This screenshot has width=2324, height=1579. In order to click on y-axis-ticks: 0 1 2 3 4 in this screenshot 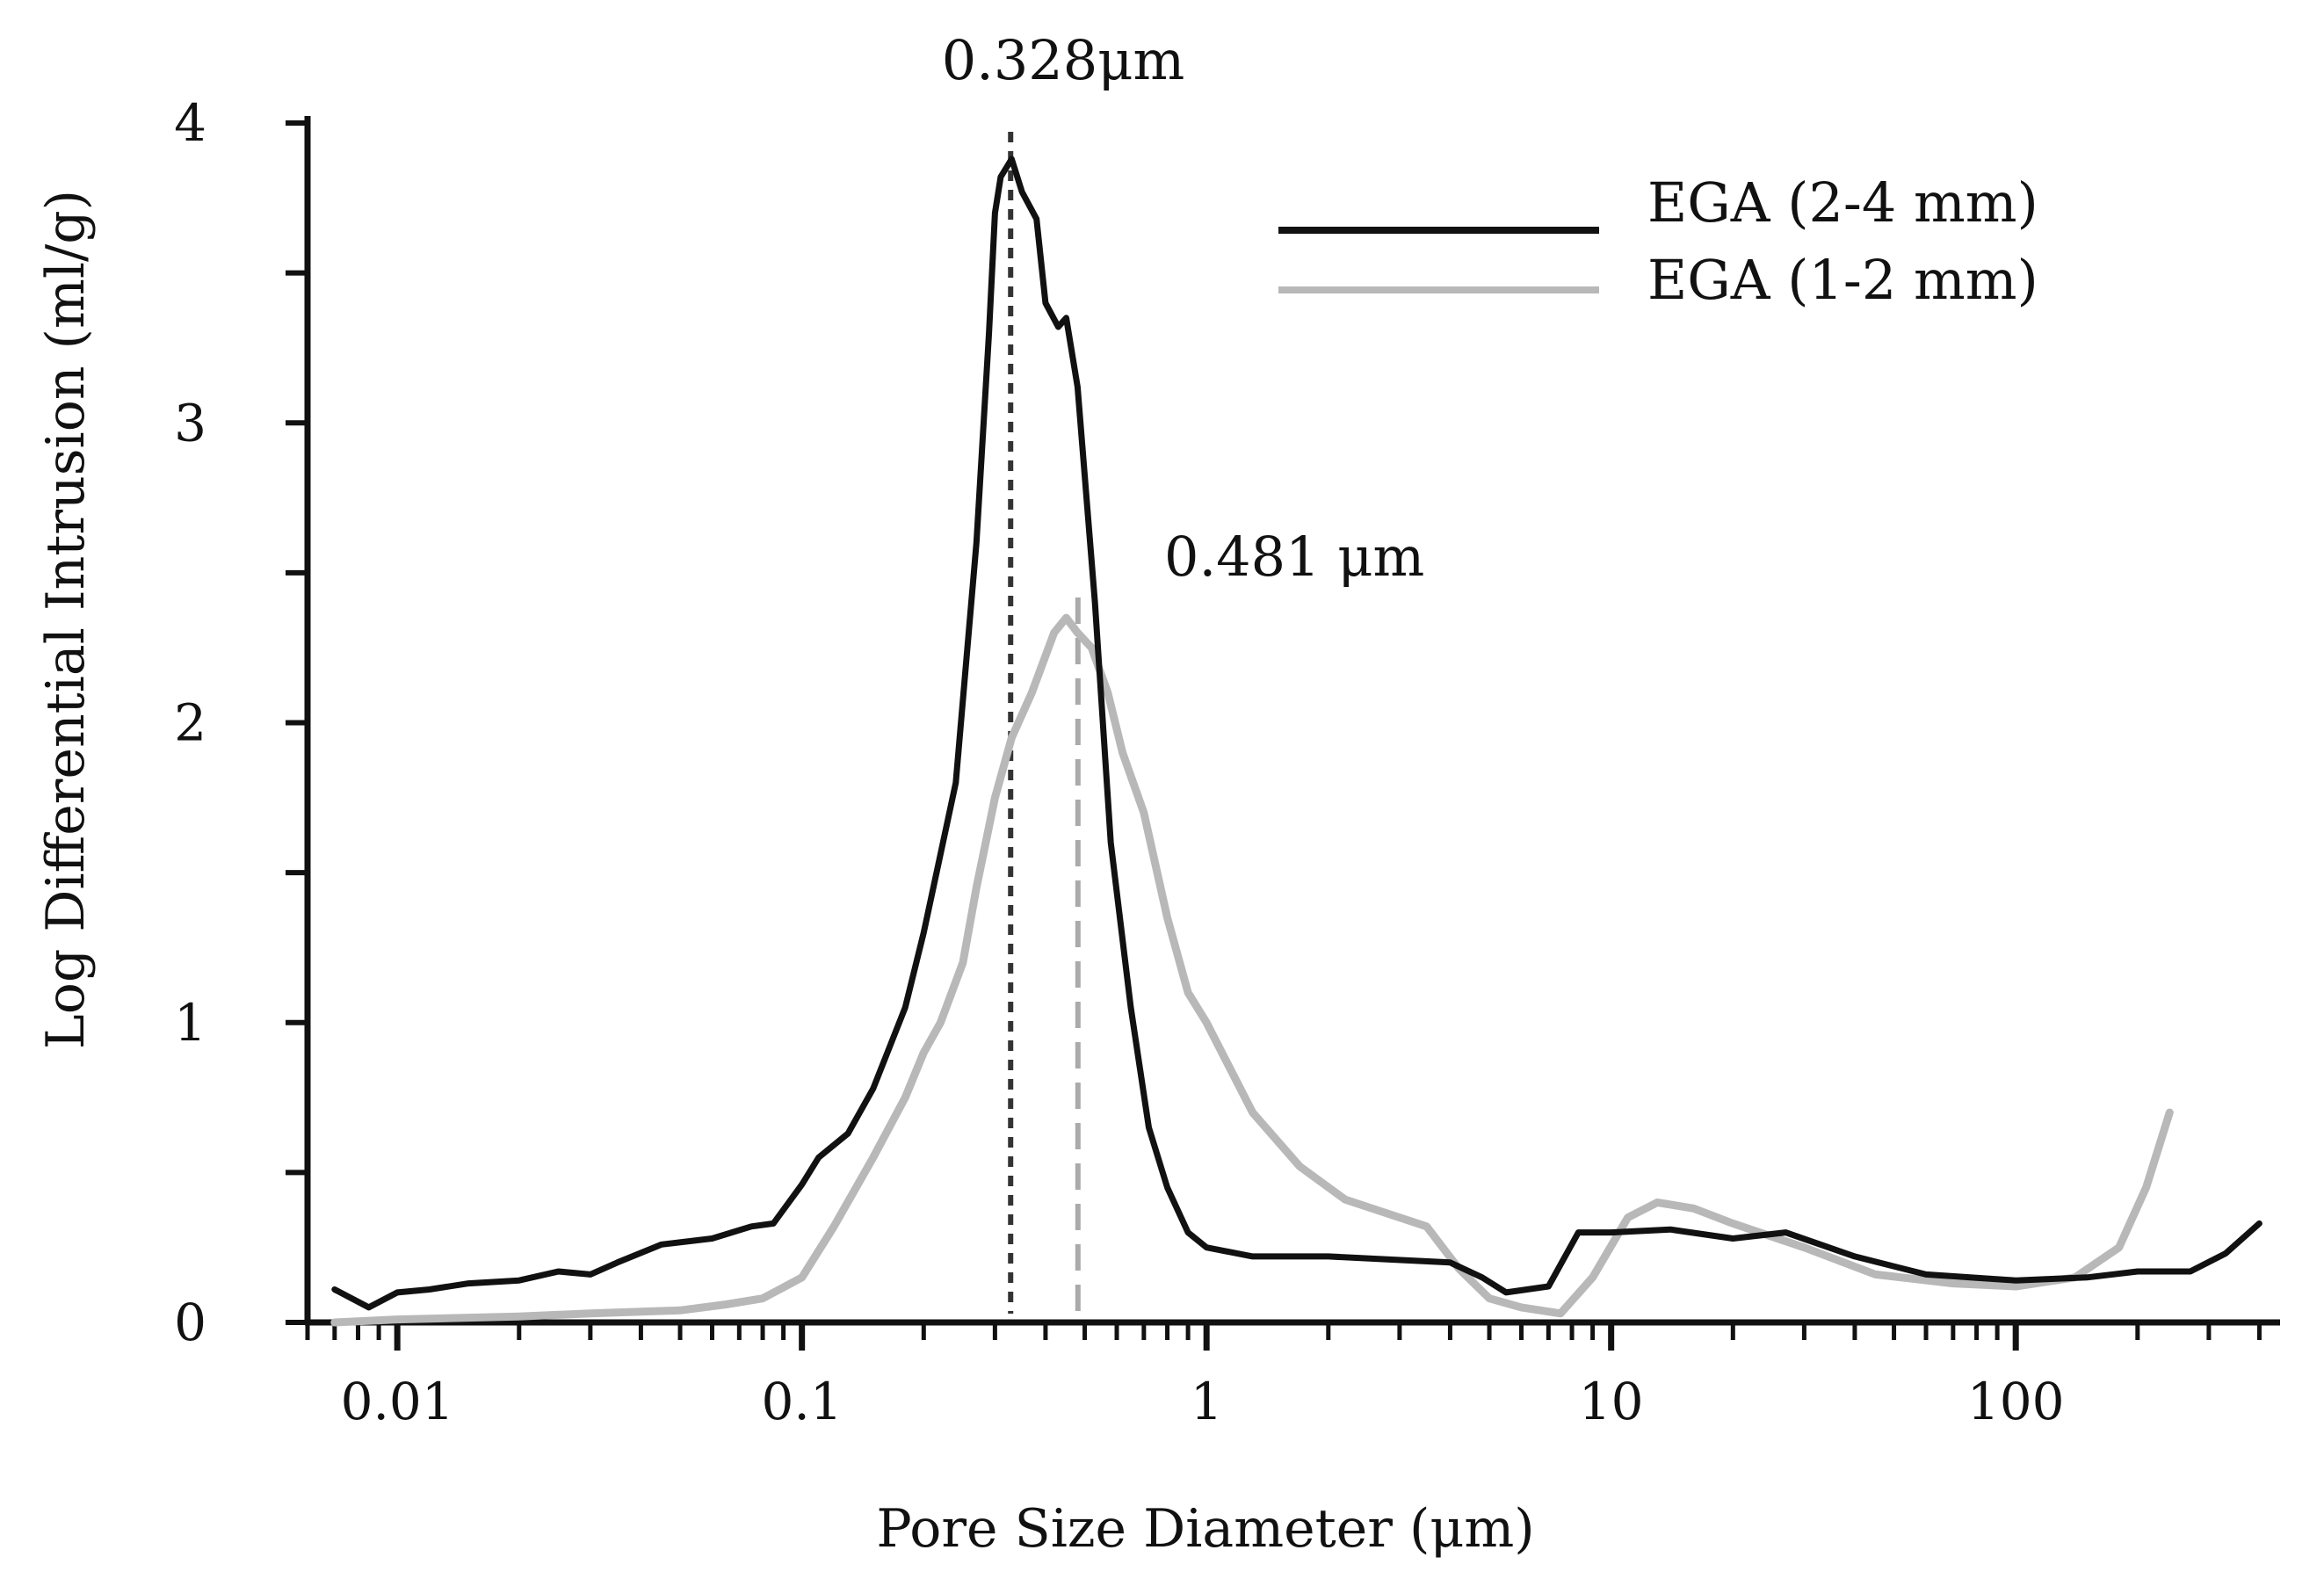, I will do `click(241, 722)`.